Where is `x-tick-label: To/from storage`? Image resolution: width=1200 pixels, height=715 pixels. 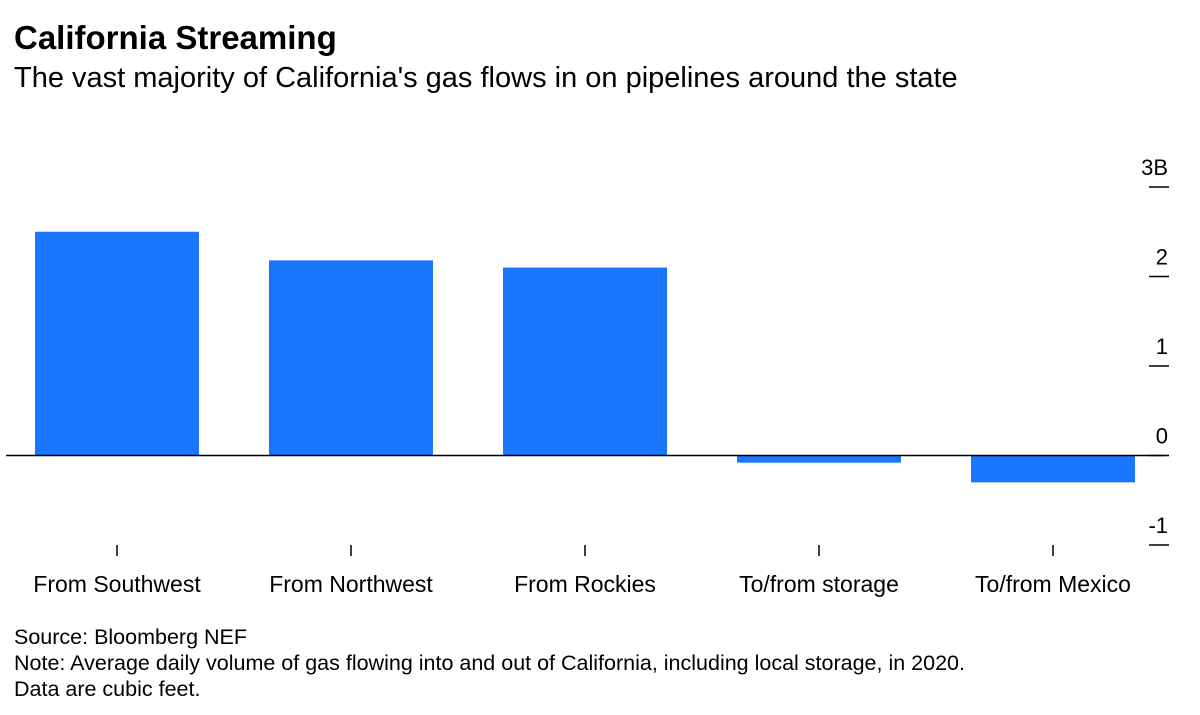 x-tick-label: To/from storage is located at coordinates (819, 584).